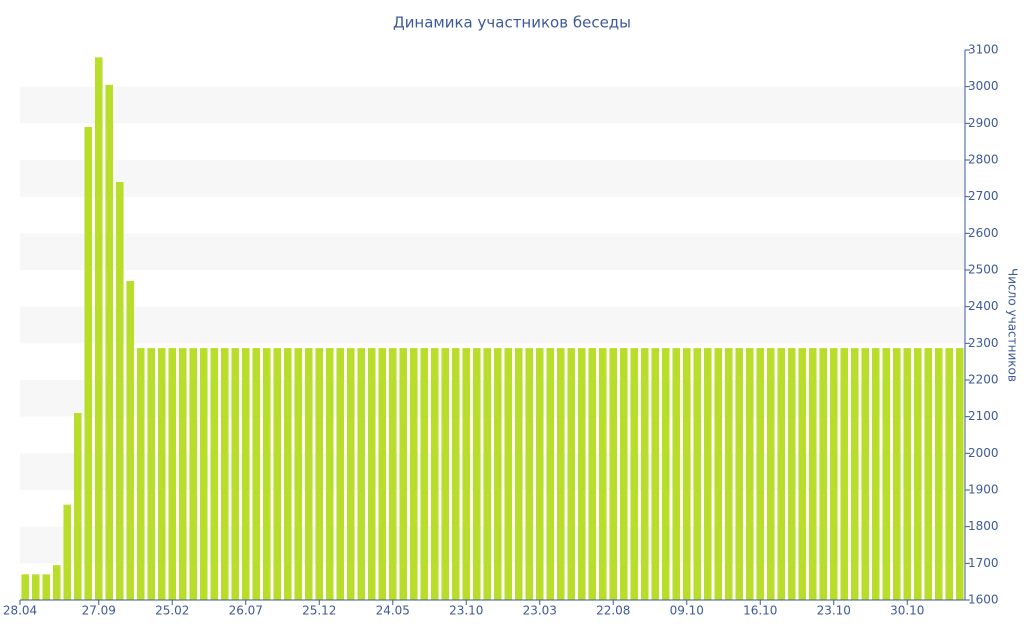 The image size is (1024, 640). What do you see at coordinates (1013, 325) in the screenshot?
I see `y-axis-label: Число участников` at bounding box center [1013, 325].